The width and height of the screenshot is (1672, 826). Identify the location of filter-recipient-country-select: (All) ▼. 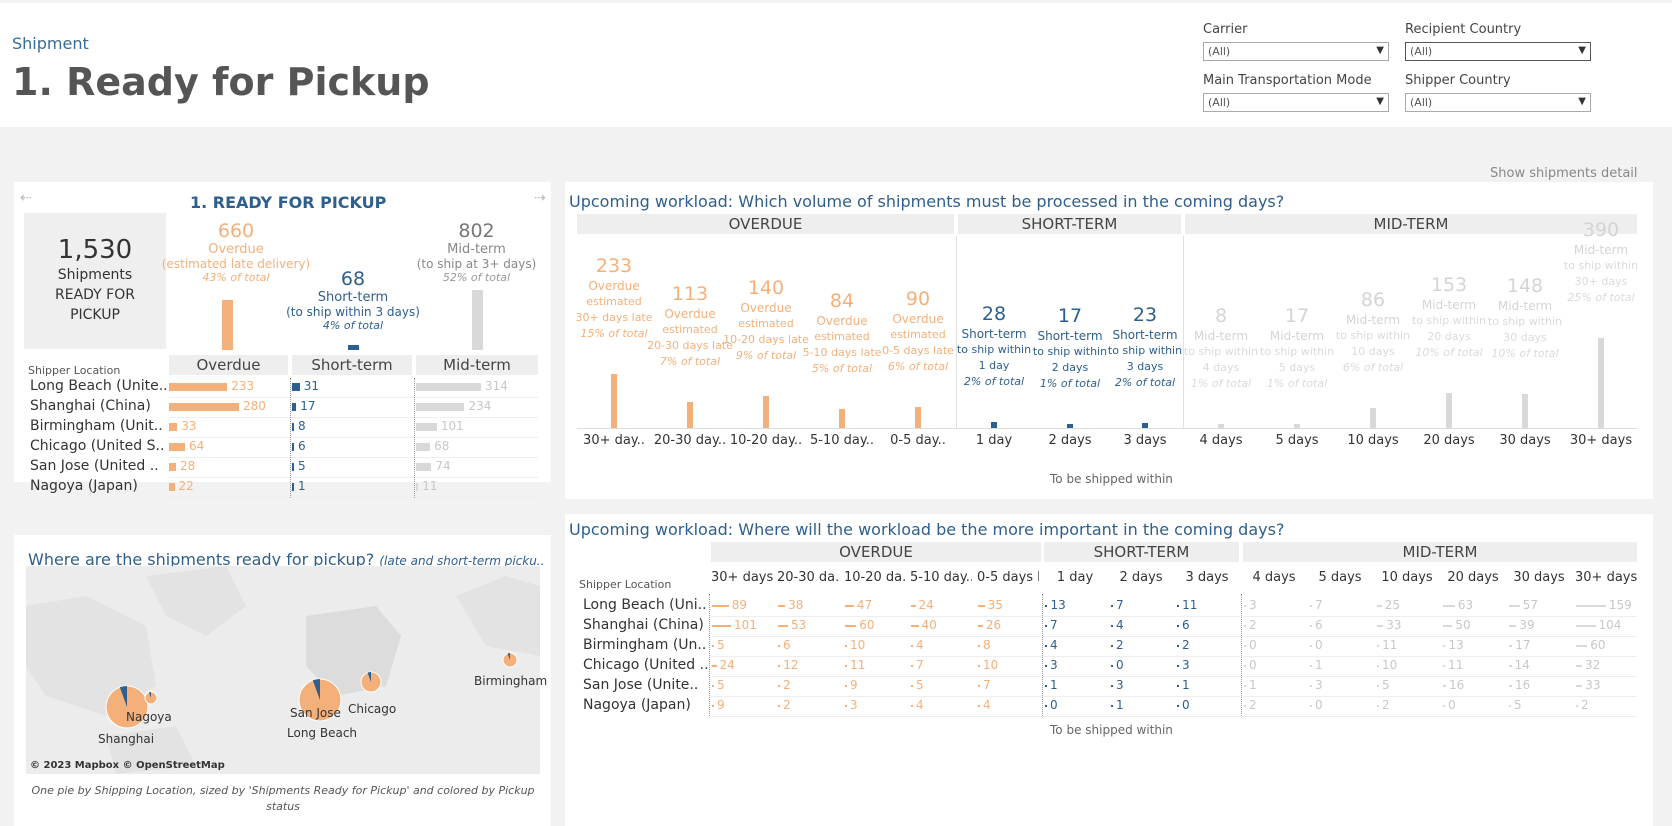
(1498, 51).